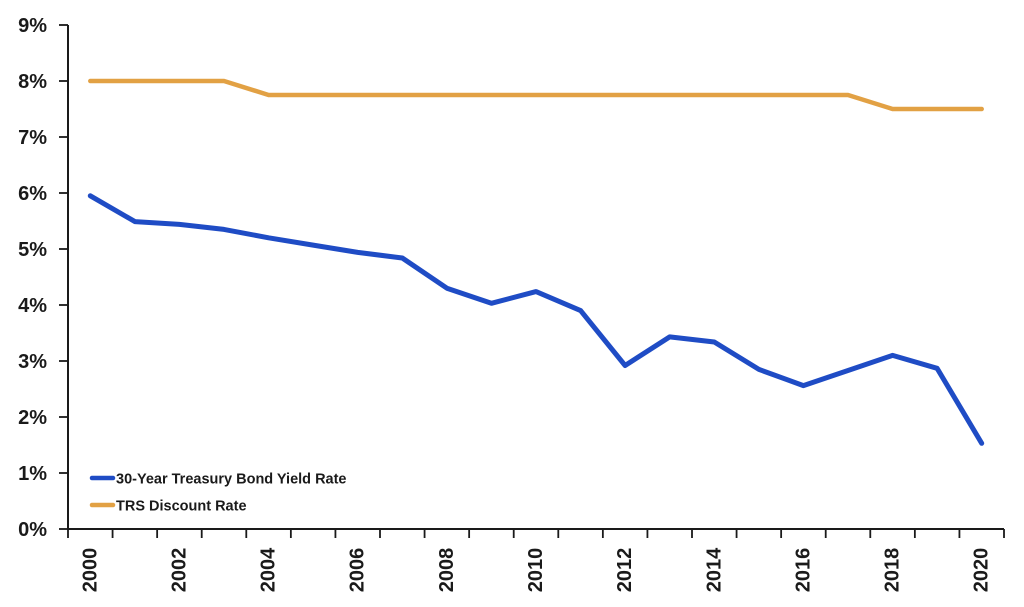 The width and height of the screenshot is (1024, 607). What do you see at coordinates (714, 569) in the screenshot?
I see `x-tick-label: 2014` at bounding box center [714, 569].